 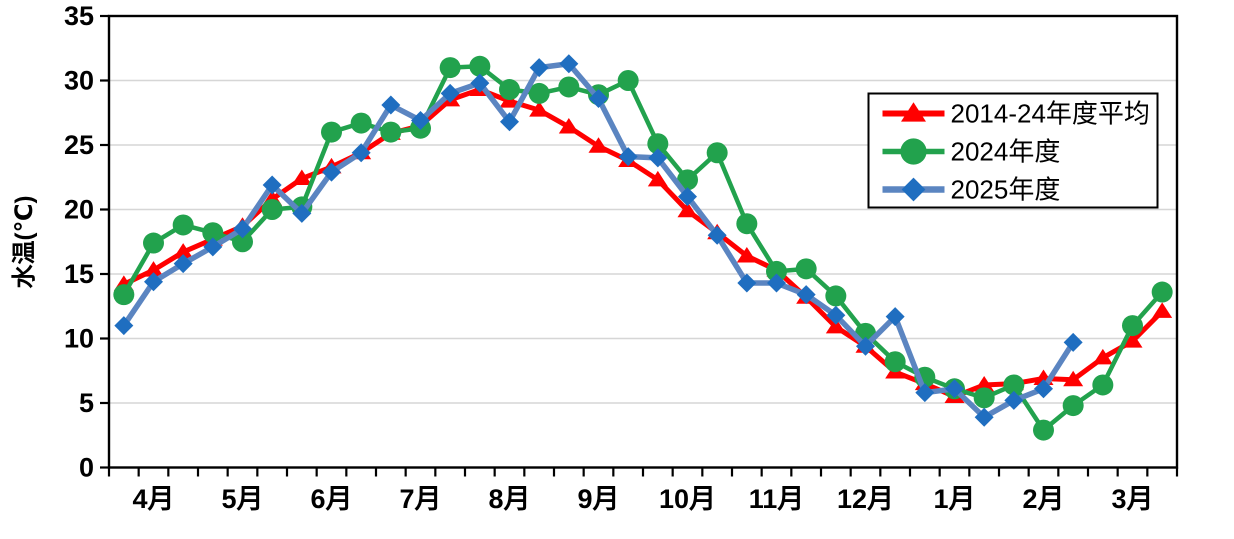 I want to click on x-axis-month-label: 6月, so click(x=331, y=499).